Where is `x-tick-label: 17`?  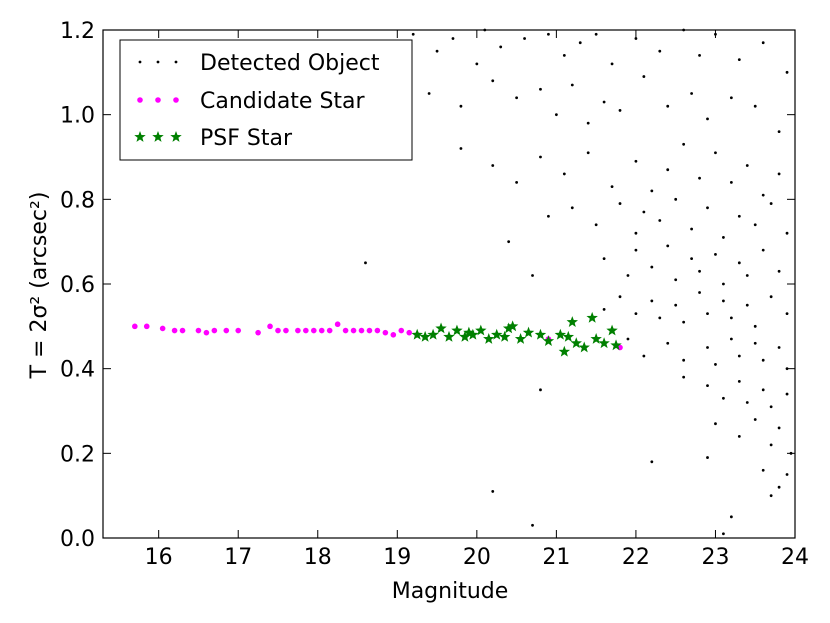 x-tick-label: 17 is located at coordinates (238, 557).